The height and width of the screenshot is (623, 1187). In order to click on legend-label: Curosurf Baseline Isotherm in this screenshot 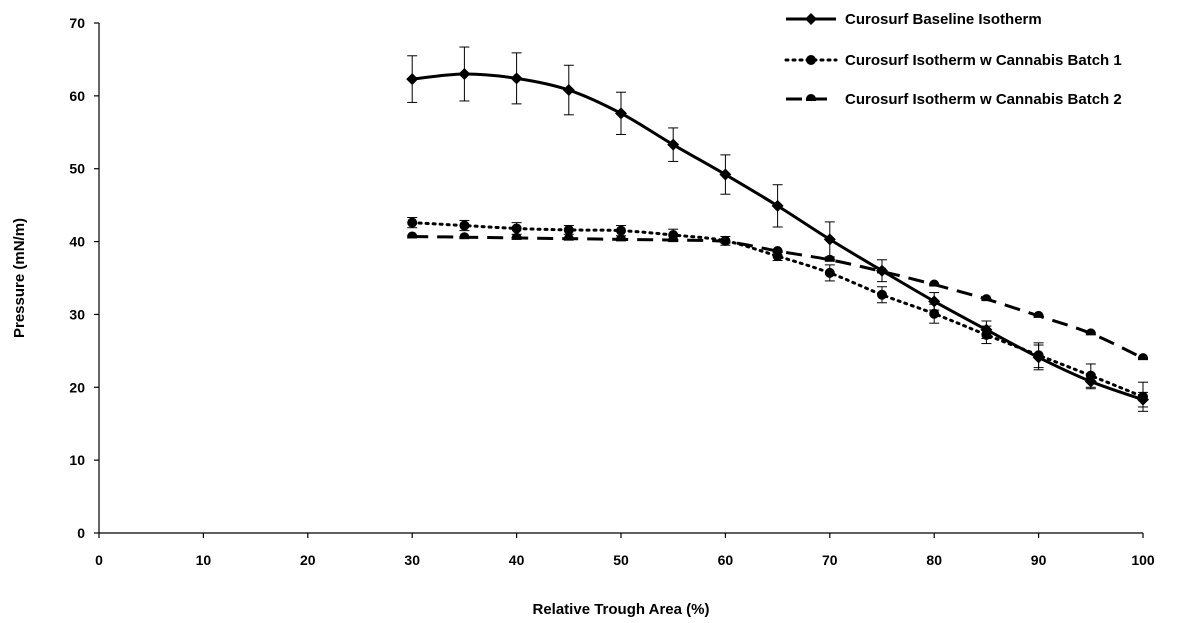, I will do `click(943, 19)`.